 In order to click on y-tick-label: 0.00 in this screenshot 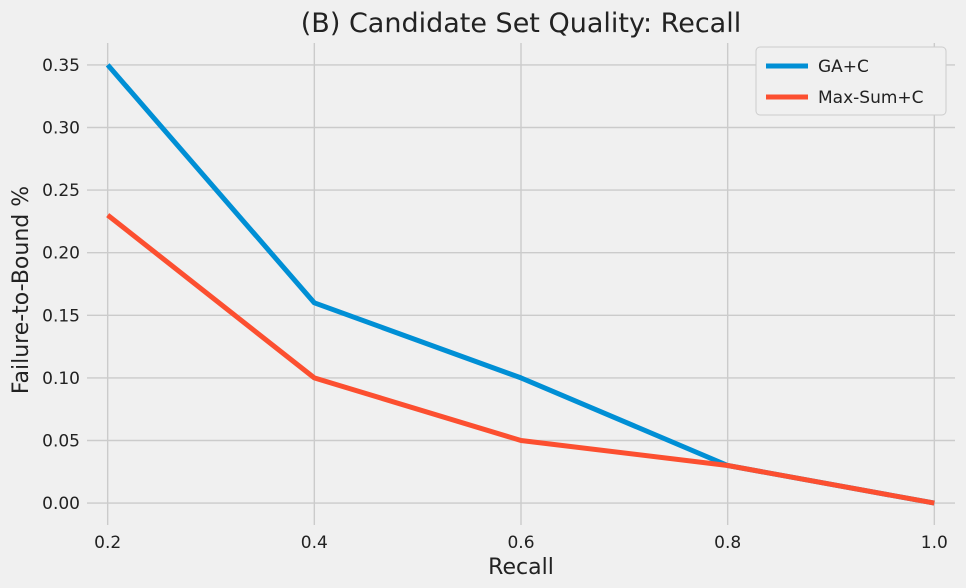, I will do `click(61, 504)`.